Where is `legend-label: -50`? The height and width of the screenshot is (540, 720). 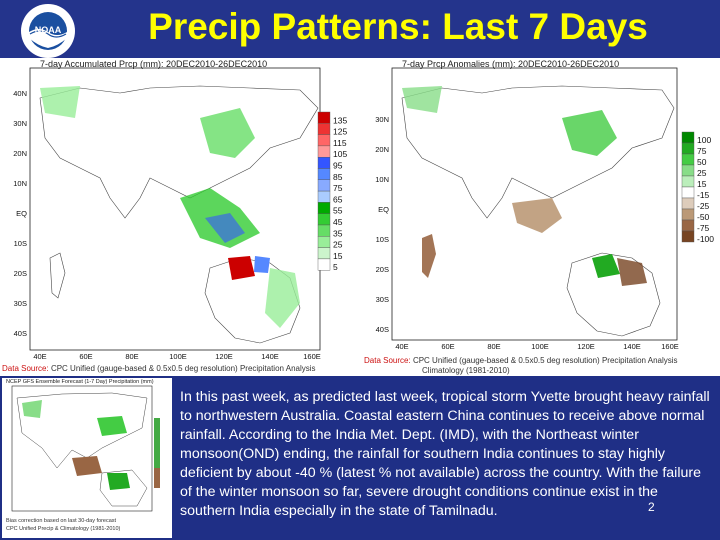 legend-label: -50 is located at coordinates (703, 217).